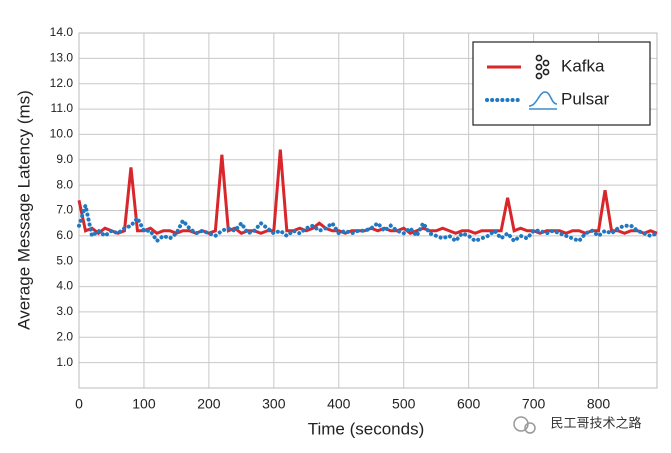 The height and width of the screenshot is (453, 671). I want to click on y-tick-label: 8.0, so click(64, 184).